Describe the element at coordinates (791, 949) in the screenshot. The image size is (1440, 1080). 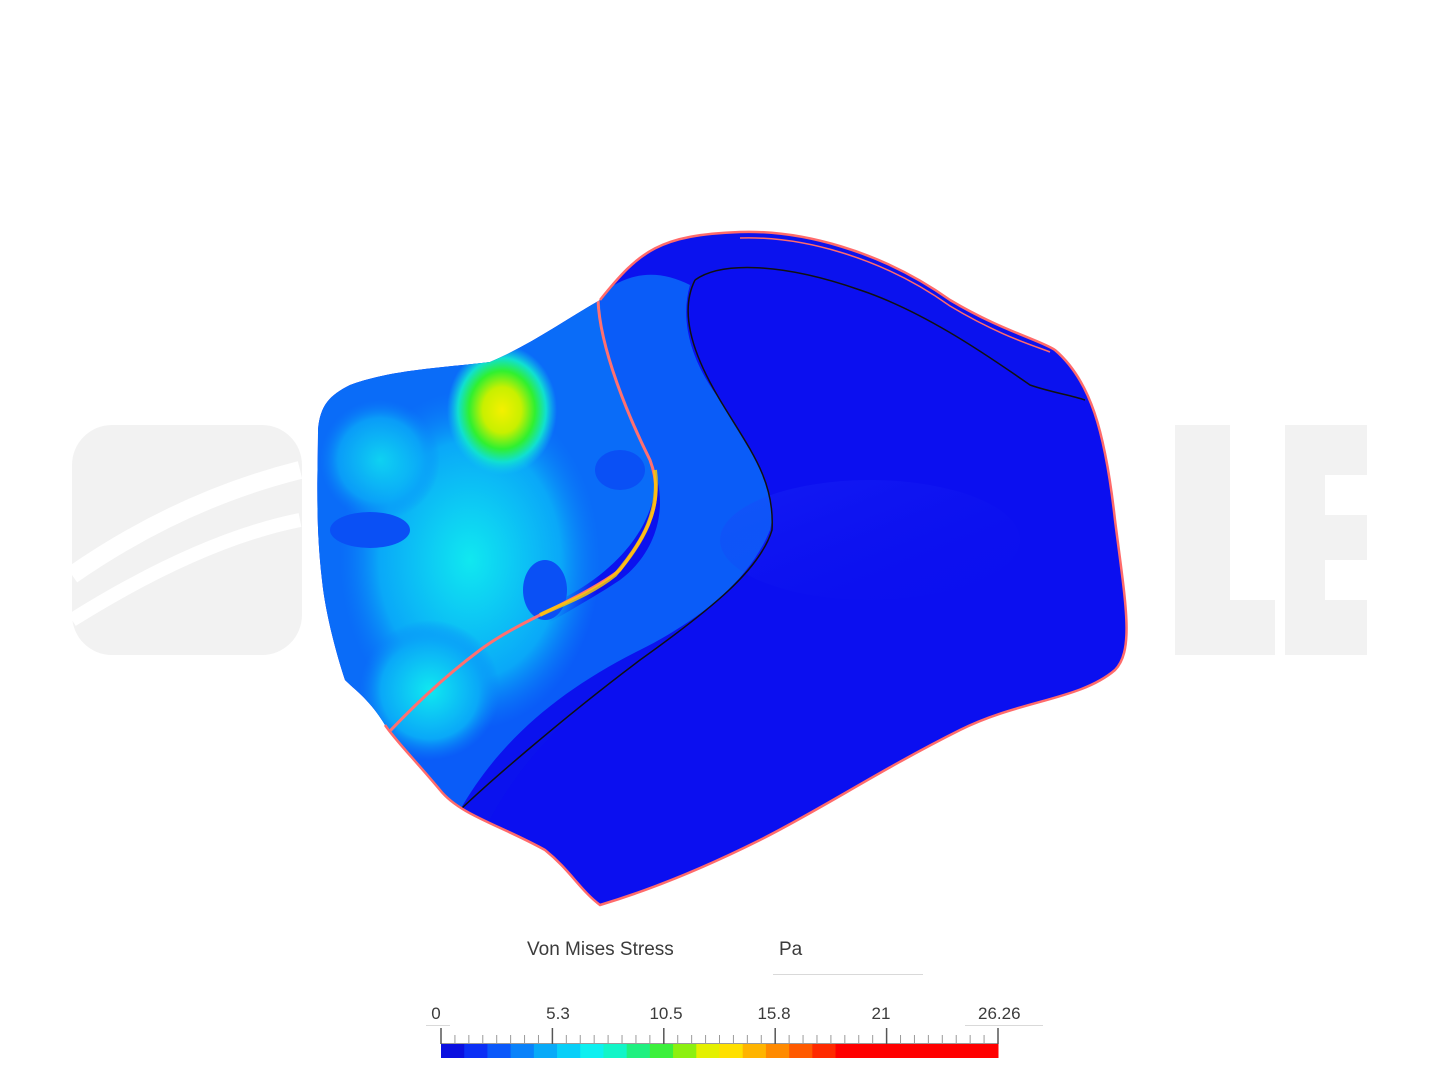
I see `legend-unit: Pa` at that location.